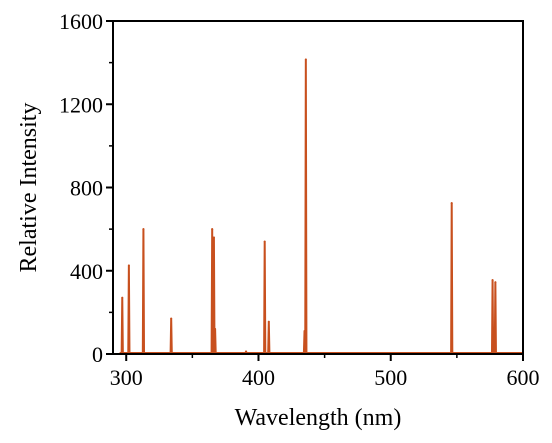 Image resolution: width=552 pixels, height=443 pixels. I want to click on y-tick-label-1600: 1600, so click(81, 21).